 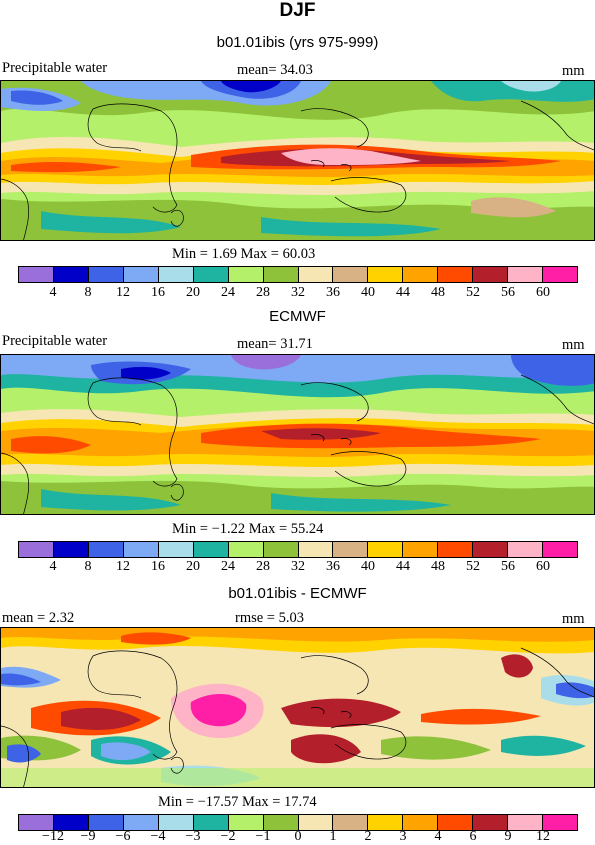 I want to click on colorbar-tick: 56, so click(x=508, y=292).